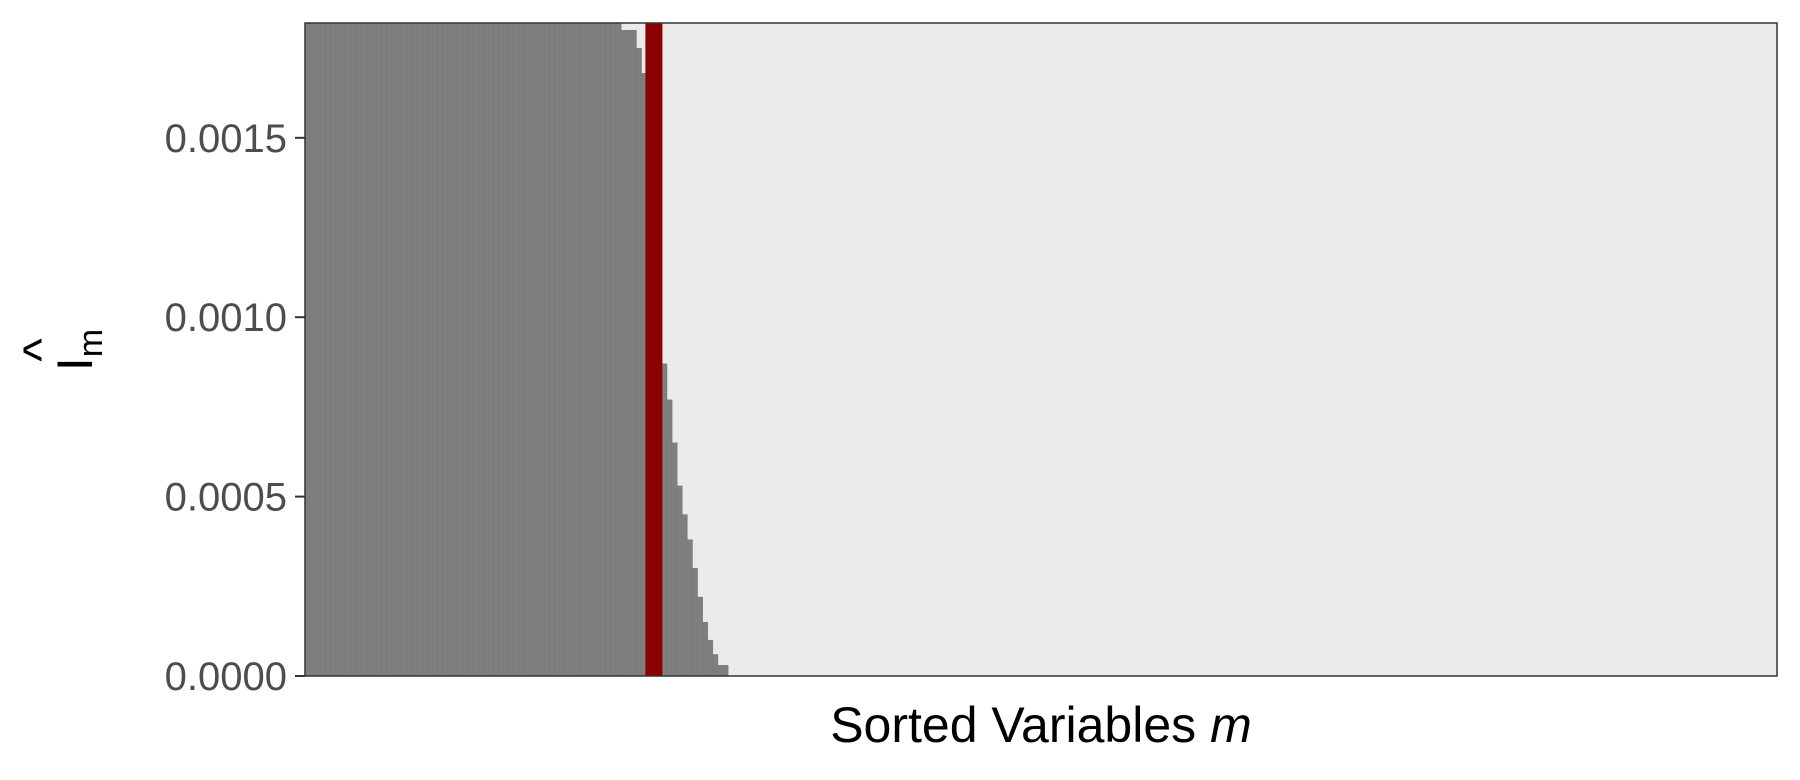 The height and width of the screenshot is (780, 1800). I want to click on y-axis-title-text: Im, so click(78, 350).